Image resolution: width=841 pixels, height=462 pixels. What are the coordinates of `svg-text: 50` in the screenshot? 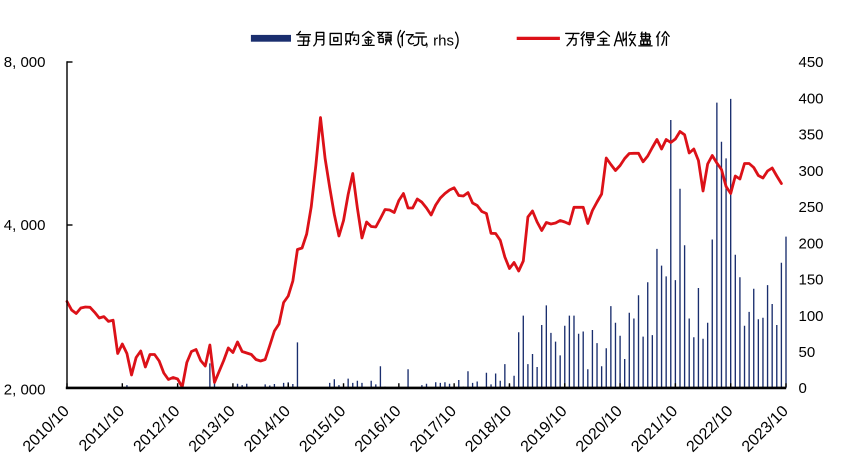 It's located at (807, 352).